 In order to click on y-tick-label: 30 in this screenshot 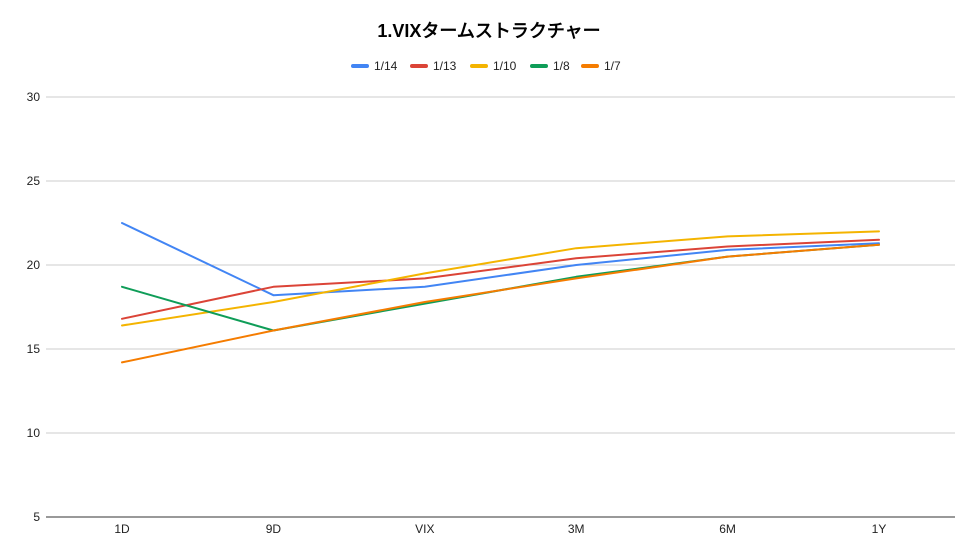, I will do `click(34, 97)`.